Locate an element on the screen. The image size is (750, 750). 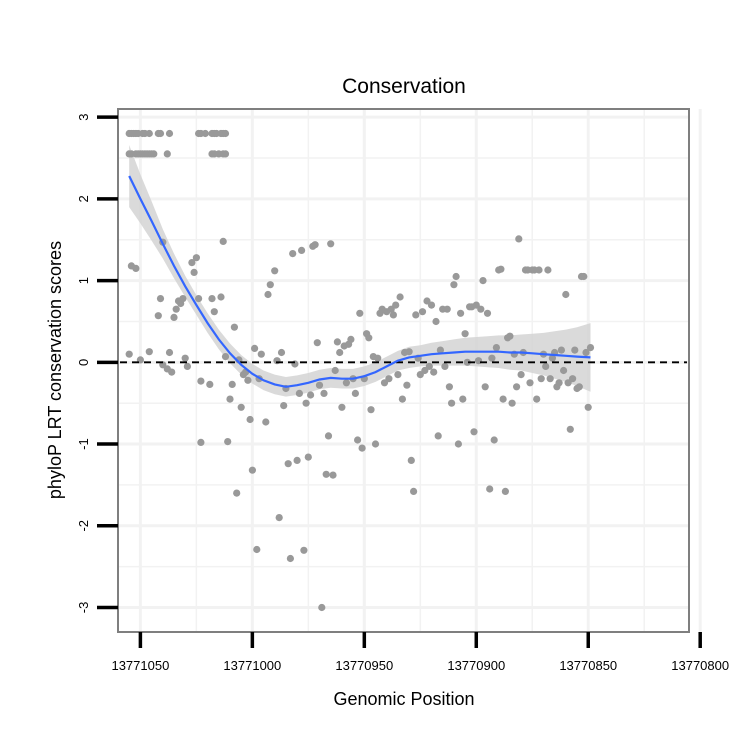
y-tick-label: 3 is located at coordinates (83, 117).